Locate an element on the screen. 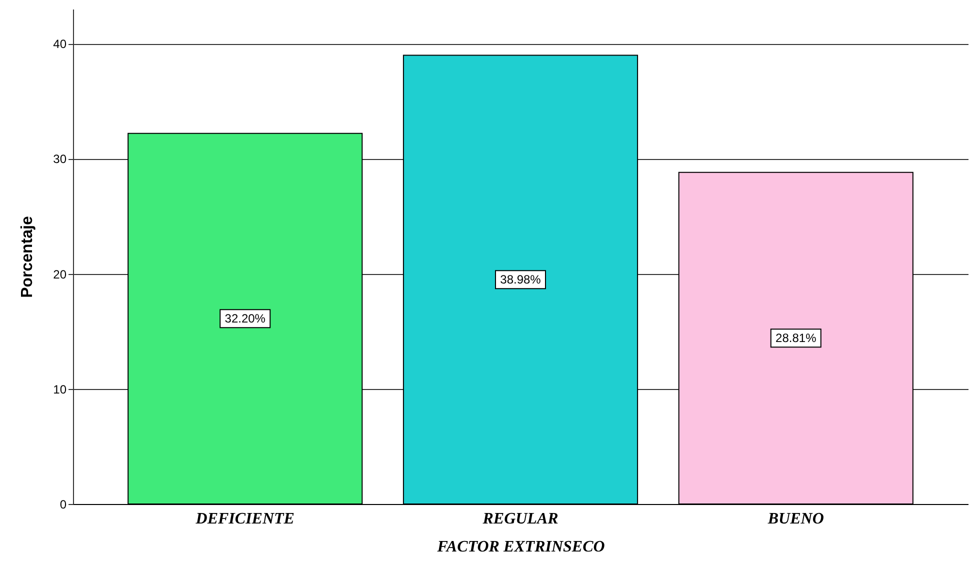 This screenshot has width=971, height=571. x-tick-label: REGULAR is located at coordinates (520, 519).